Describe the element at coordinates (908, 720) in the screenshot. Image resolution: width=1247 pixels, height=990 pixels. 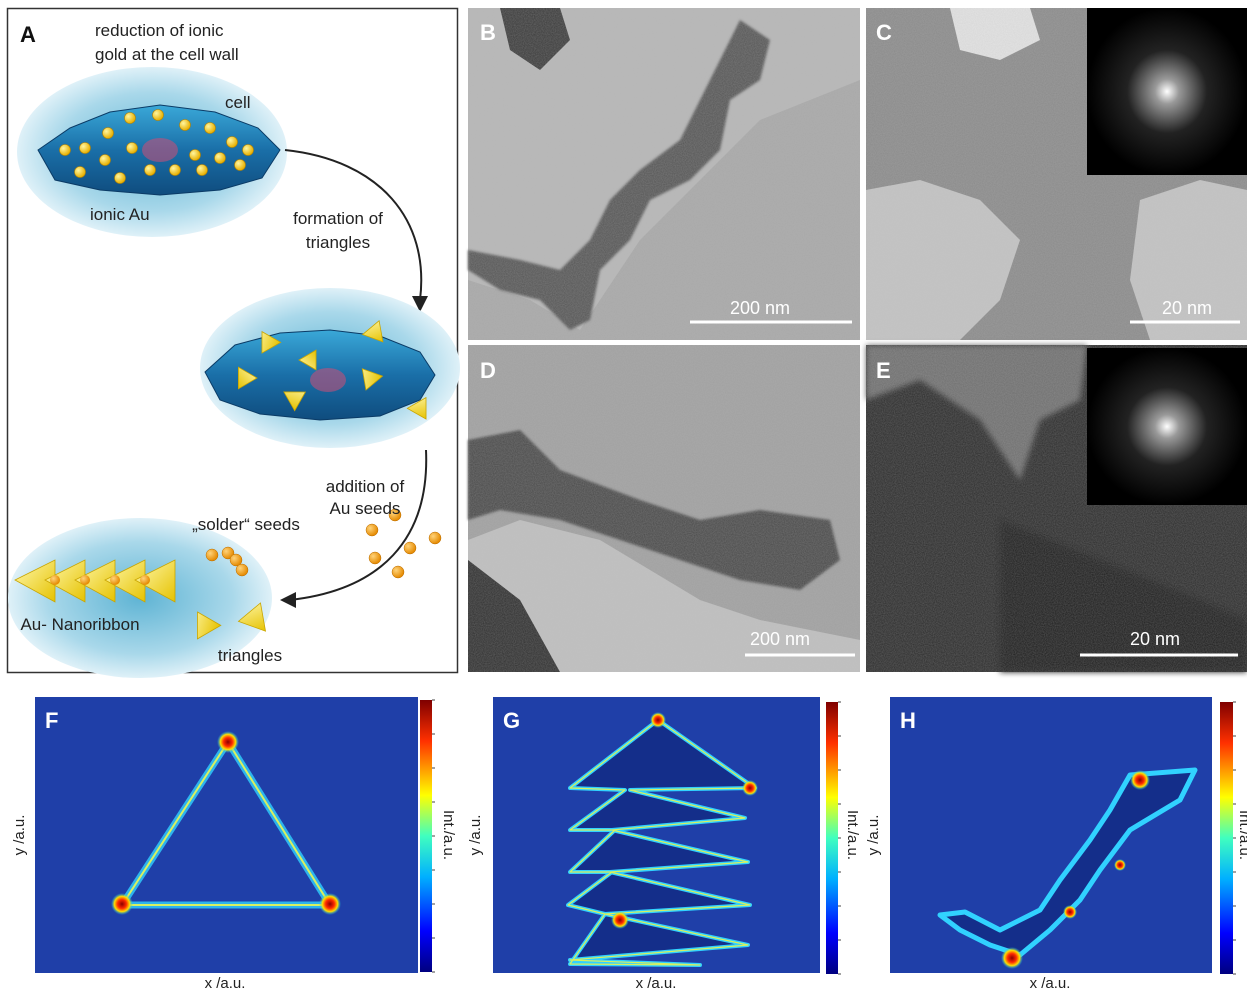
I see `panel-label: H` at that location.